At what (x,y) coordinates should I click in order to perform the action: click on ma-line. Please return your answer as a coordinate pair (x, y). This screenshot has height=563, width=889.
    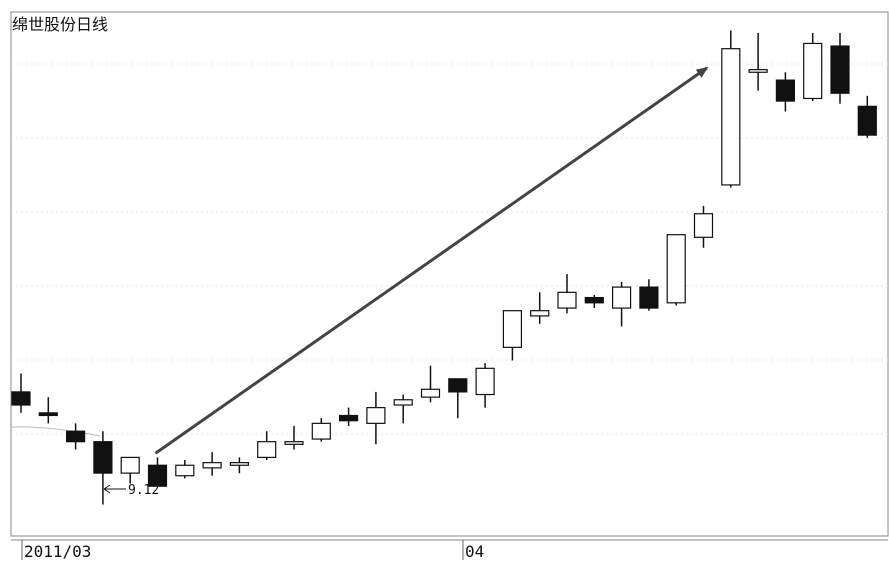
    Looking at the image, I should click on (55, 431).